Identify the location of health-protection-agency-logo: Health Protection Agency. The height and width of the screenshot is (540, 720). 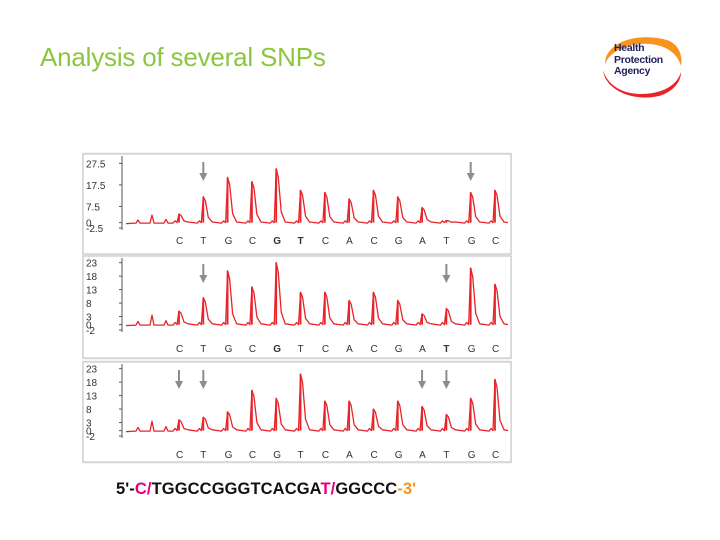
(642, 67).